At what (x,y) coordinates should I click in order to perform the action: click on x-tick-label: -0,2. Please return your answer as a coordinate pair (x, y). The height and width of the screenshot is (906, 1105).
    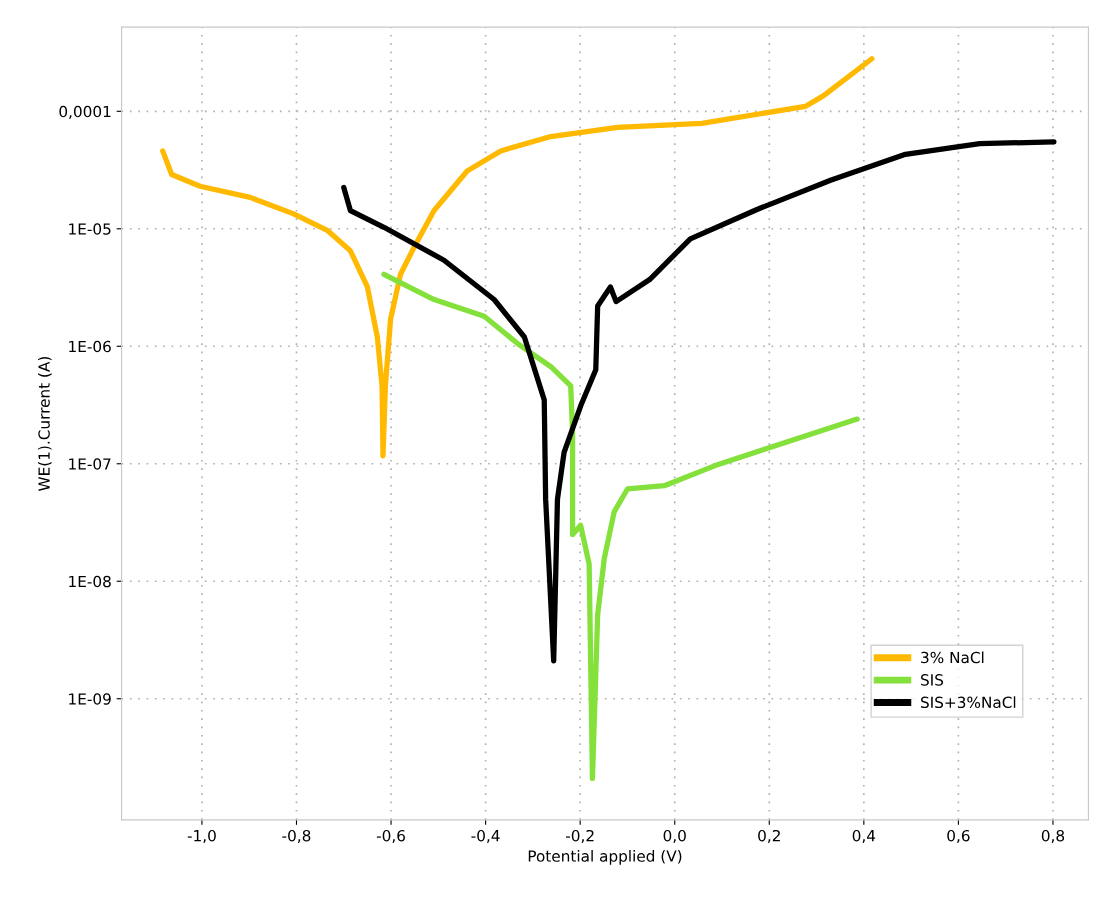
    Looking at the image, I should click on (580, 836).